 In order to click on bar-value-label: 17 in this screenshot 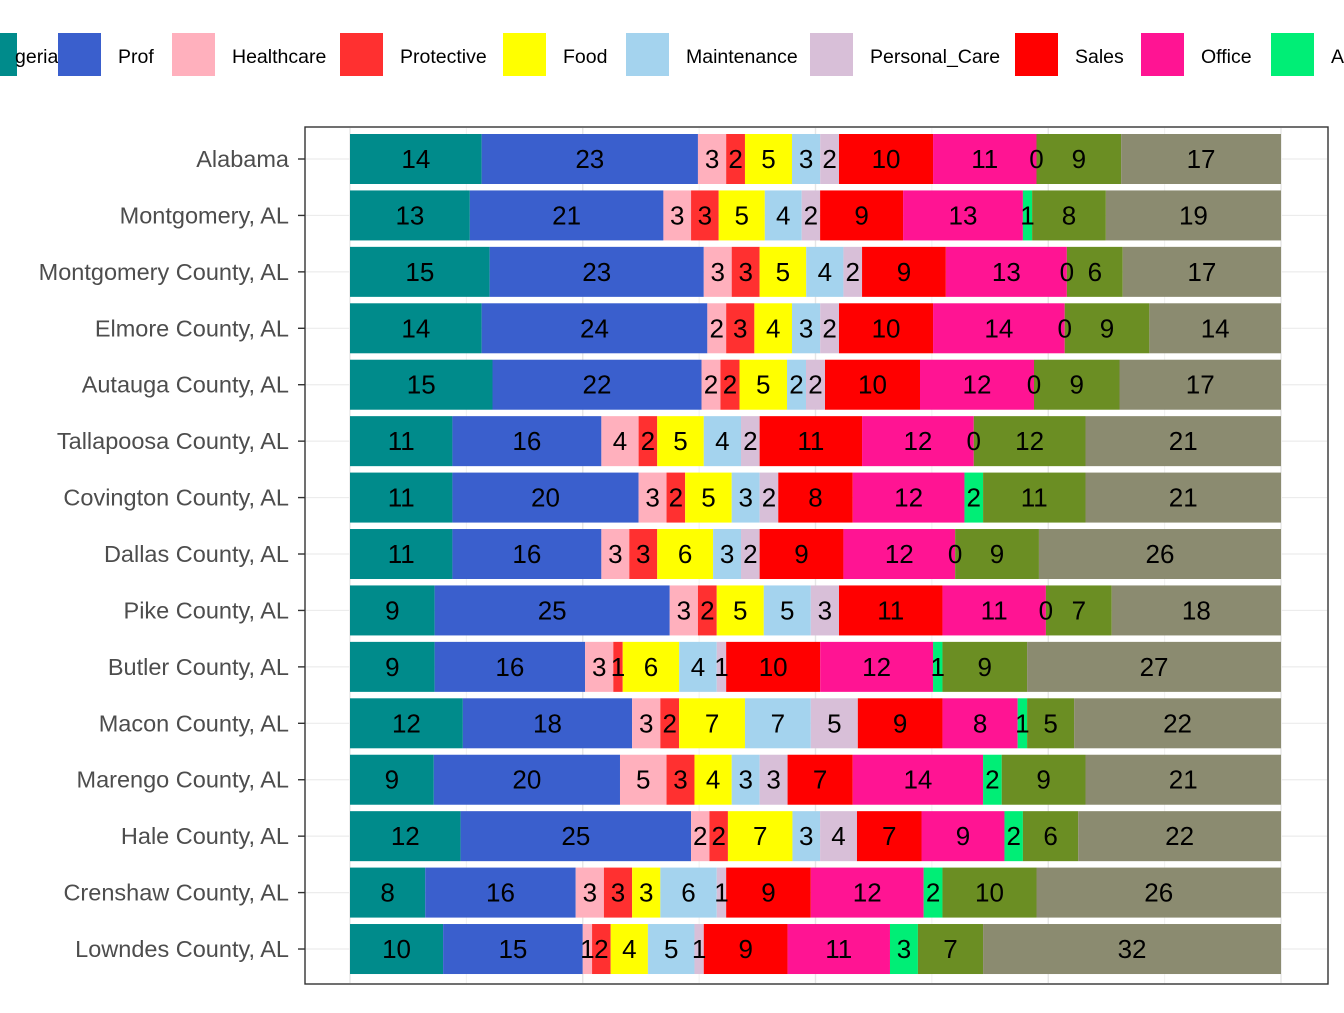, I will do `click(1201, 272)`.